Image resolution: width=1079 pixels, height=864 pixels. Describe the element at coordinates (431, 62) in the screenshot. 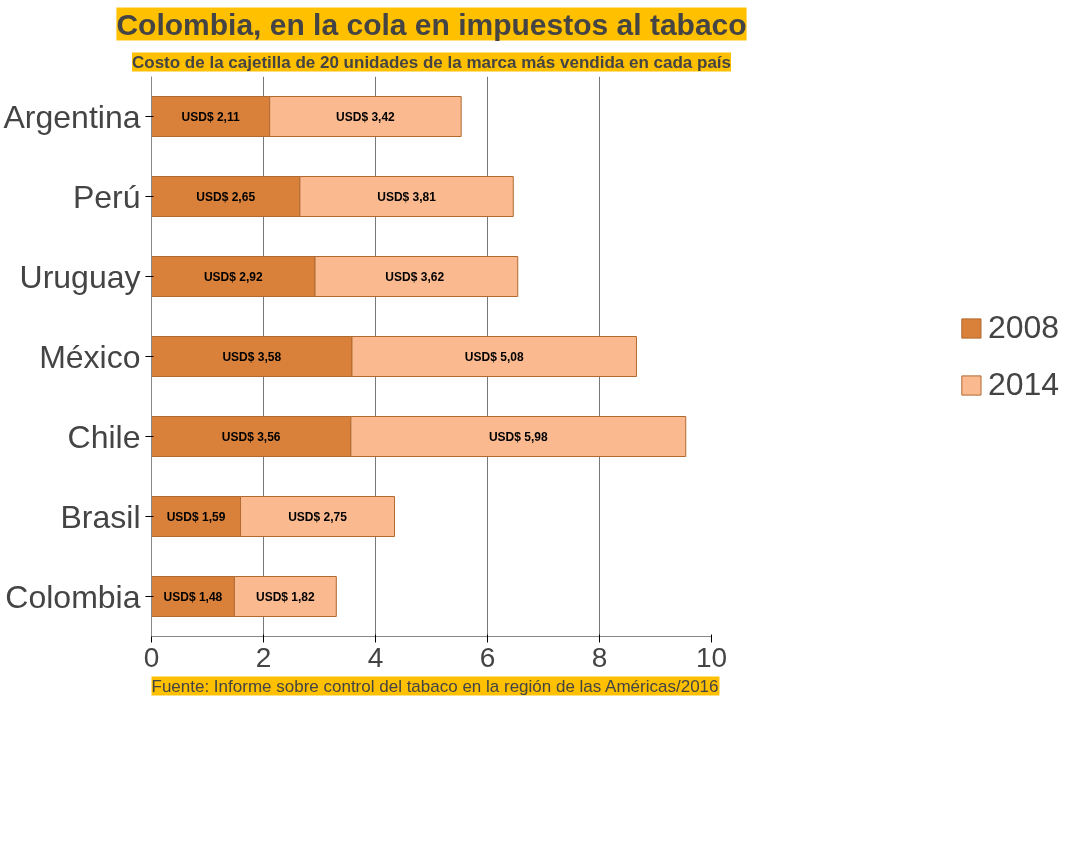

I see `chart-subtitle: Costo de la cajetilla de 20 unidades de la marca más vendida en cada país` at that location.